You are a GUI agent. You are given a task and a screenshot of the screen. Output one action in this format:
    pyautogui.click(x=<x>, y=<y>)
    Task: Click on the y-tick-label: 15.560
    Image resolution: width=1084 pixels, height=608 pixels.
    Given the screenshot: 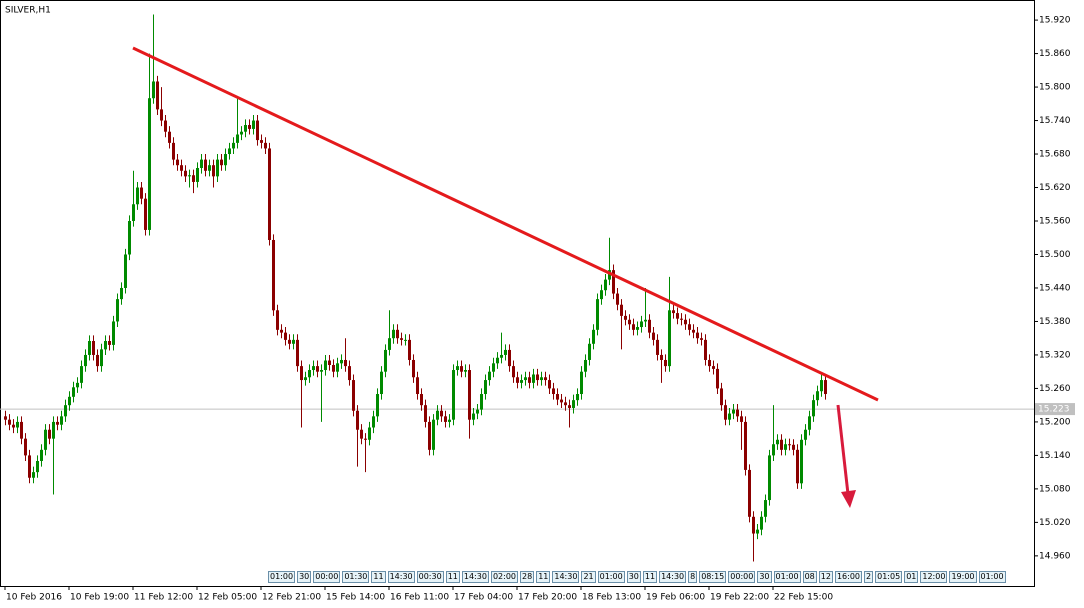 What is the action you would take?
    pyautogui.click(x=1055, y=222)
    